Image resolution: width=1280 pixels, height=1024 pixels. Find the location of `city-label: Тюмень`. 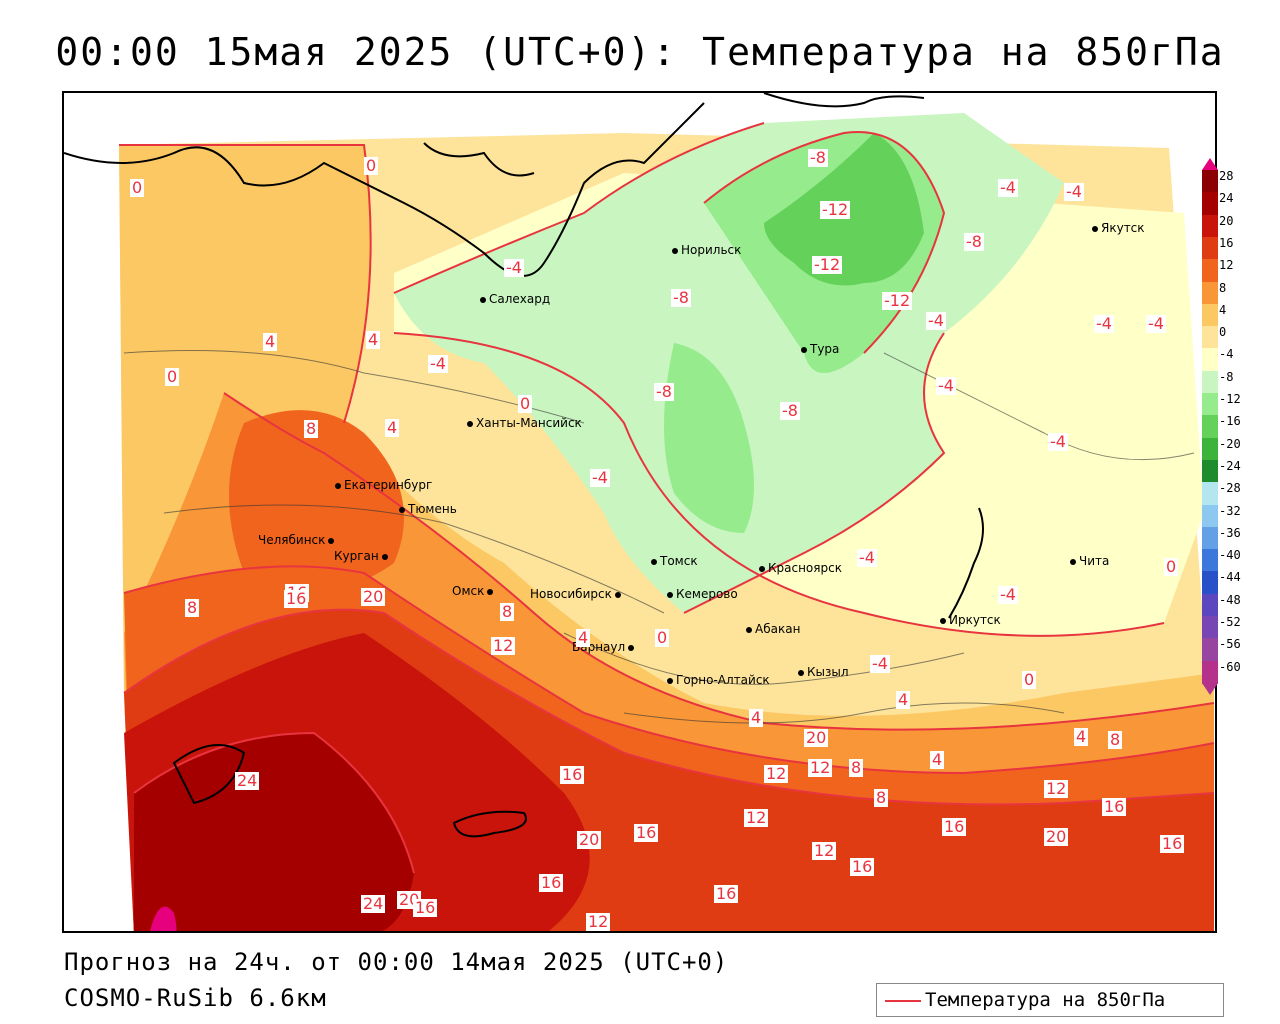

city-label: Тюмень is located at coordinates (428, 509).